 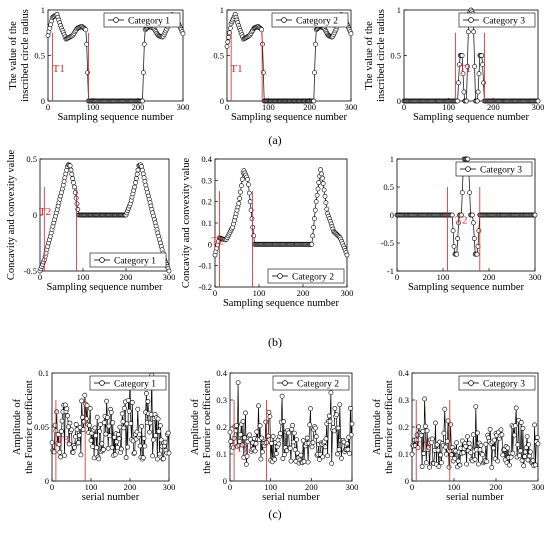 What do you see at coordinates (135, 261) in the screenshot?
I see `legend-label: Category 1` at bounding box center [135, 261].